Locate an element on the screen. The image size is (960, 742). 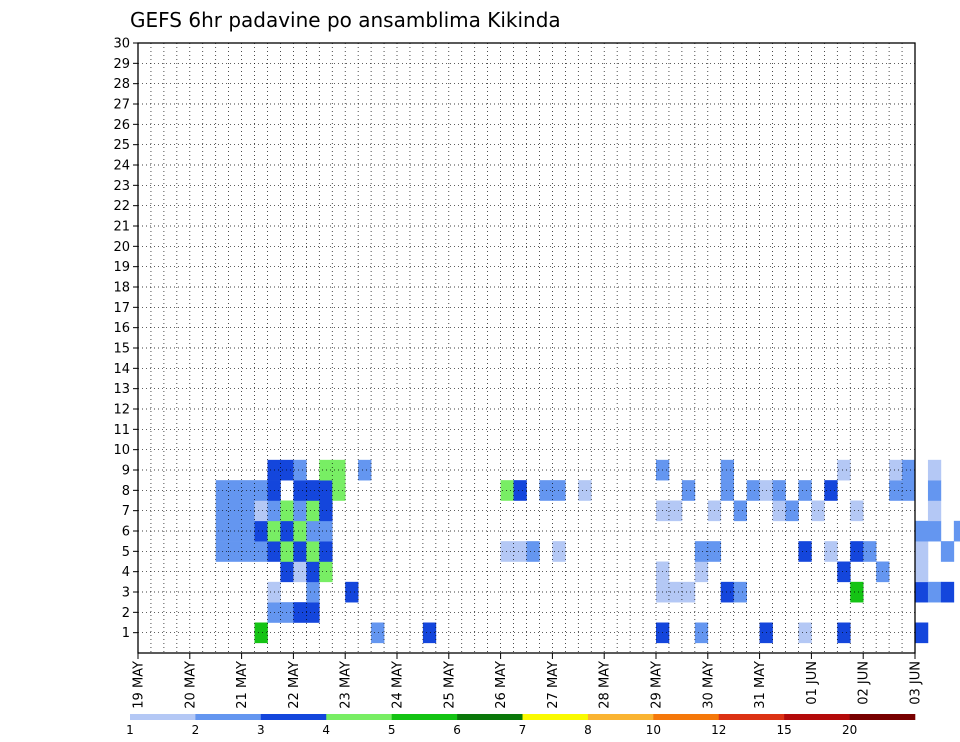
x-tick-label: 23 MAY is located at coordinates (346, 685).